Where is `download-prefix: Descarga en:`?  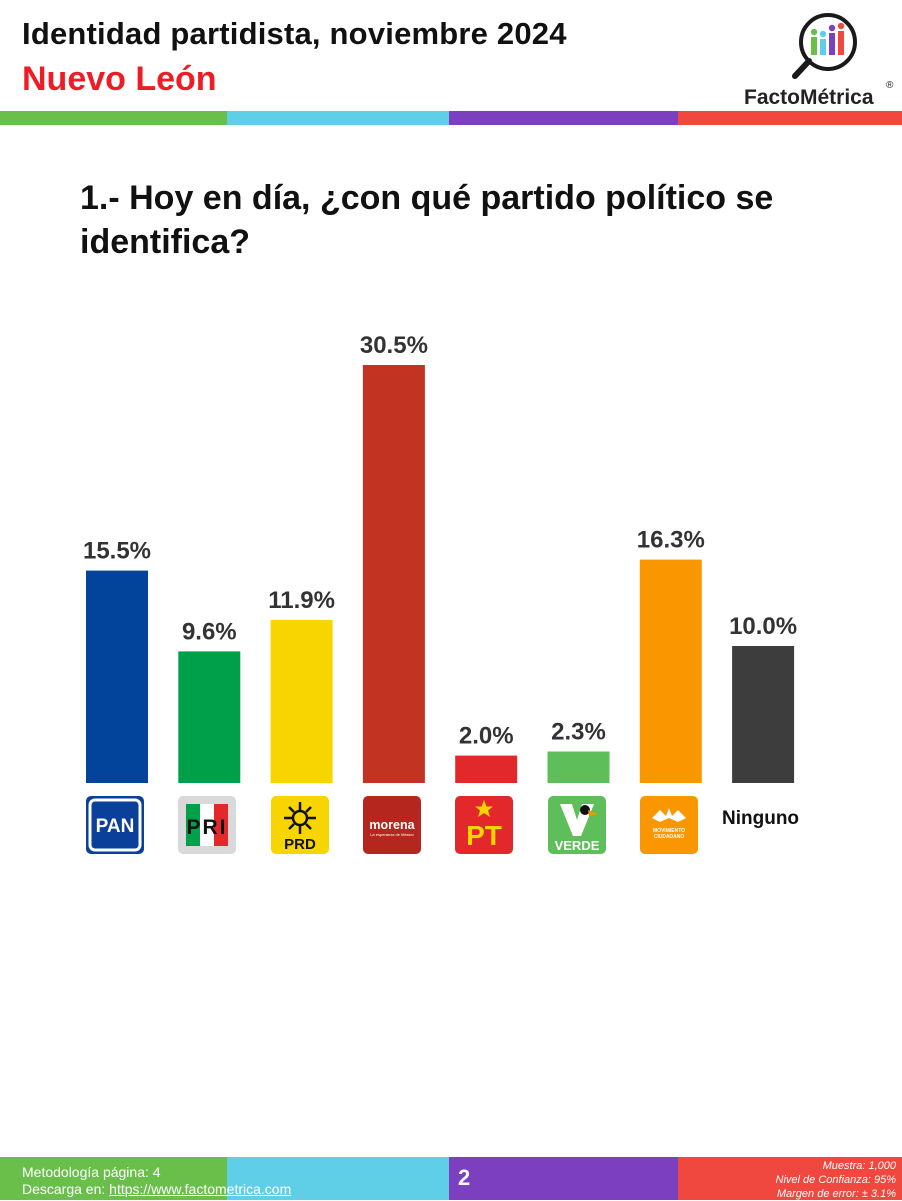 download-prefix: Descarga en: is located at coordinates (66, 1189).